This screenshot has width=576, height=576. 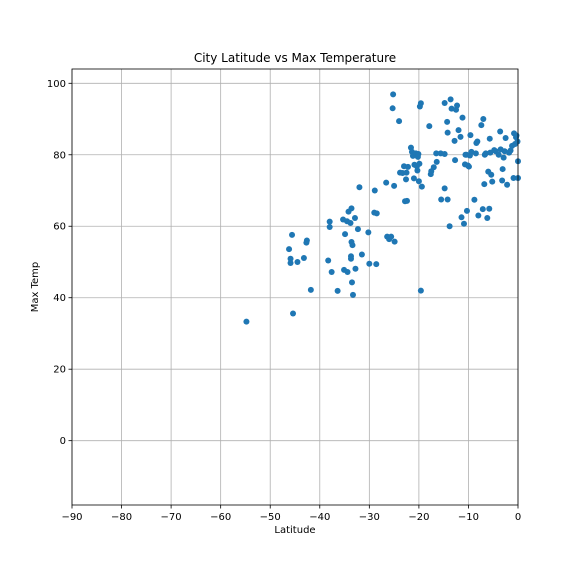 I want to click on x-tick-label: −60, so click(x=220, y=517).